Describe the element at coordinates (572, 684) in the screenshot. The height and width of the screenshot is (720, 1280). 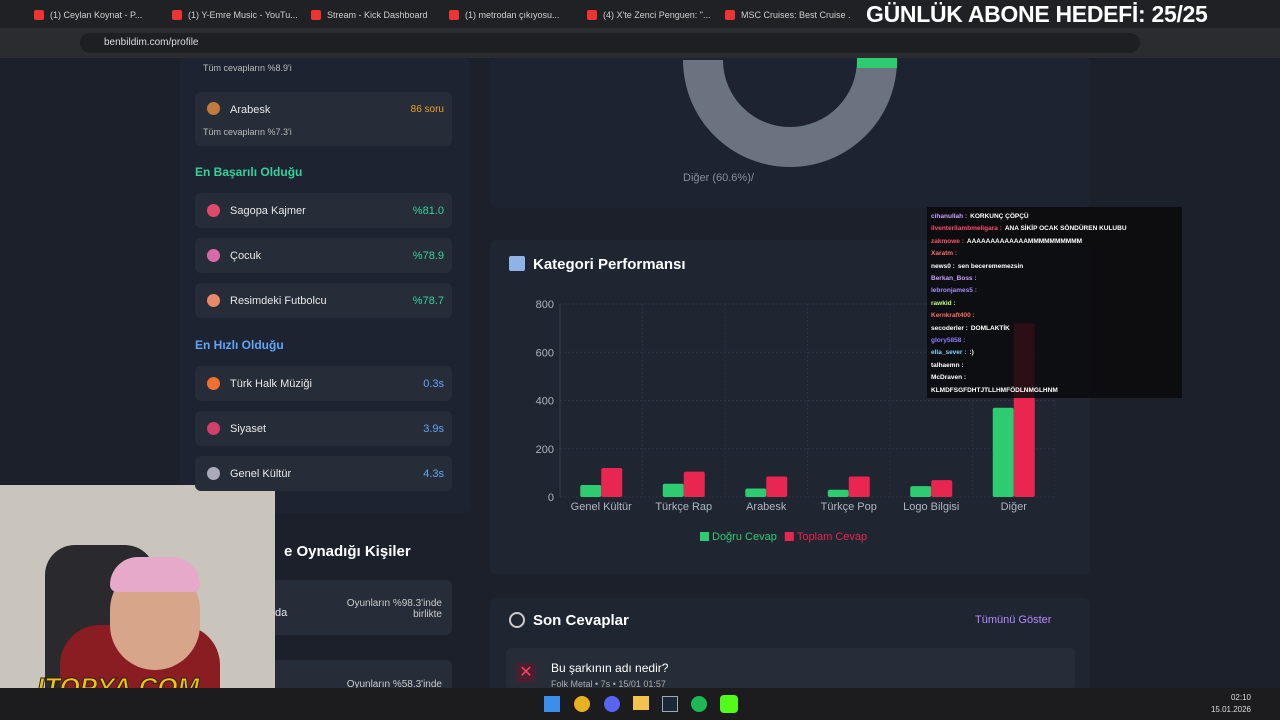
I see `genre: Folk Metal` at that location.